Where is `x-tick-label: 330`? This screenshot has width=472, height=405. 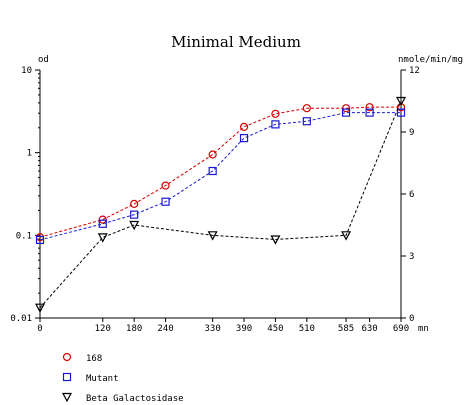 x-tick-label: 330 is located at coordinates (213, 329).